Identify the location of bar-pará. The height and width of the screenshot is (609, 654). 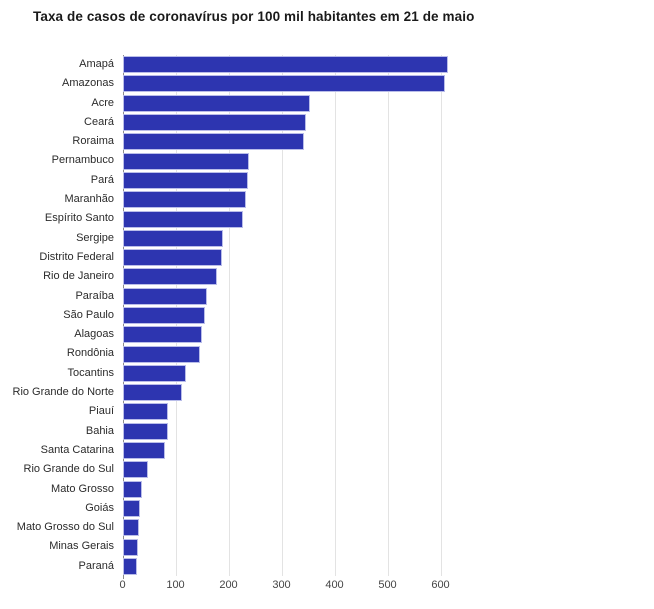
(185, 180).